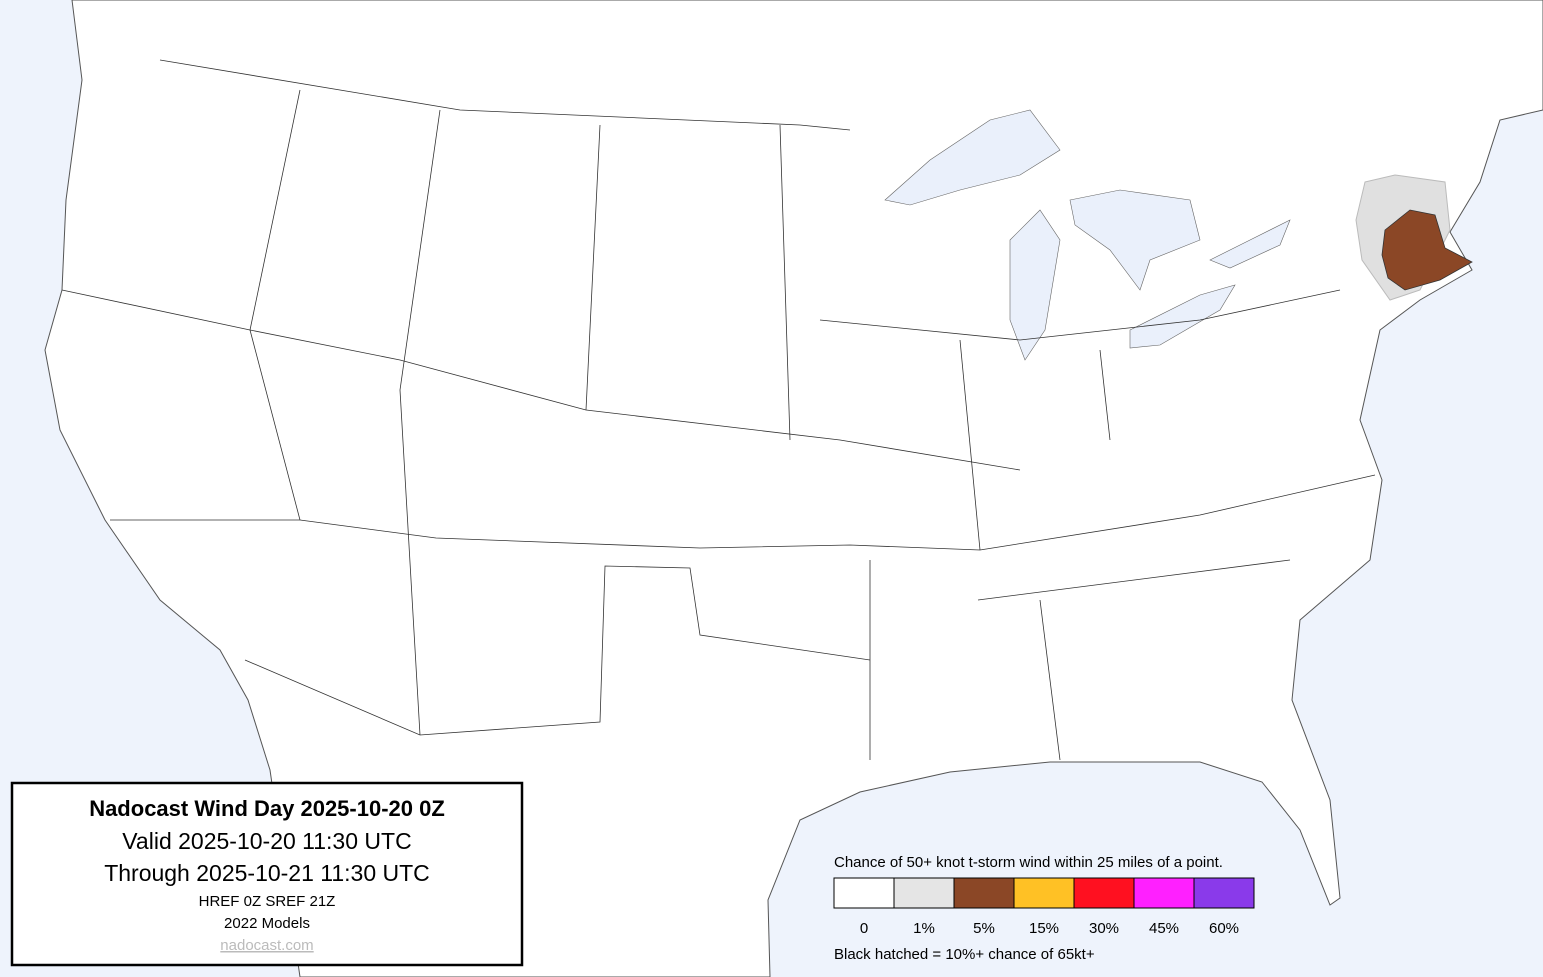  Describe the element at coordinates (1104, 928) in the screenshot. I see `legend-label: 30%` at that location.